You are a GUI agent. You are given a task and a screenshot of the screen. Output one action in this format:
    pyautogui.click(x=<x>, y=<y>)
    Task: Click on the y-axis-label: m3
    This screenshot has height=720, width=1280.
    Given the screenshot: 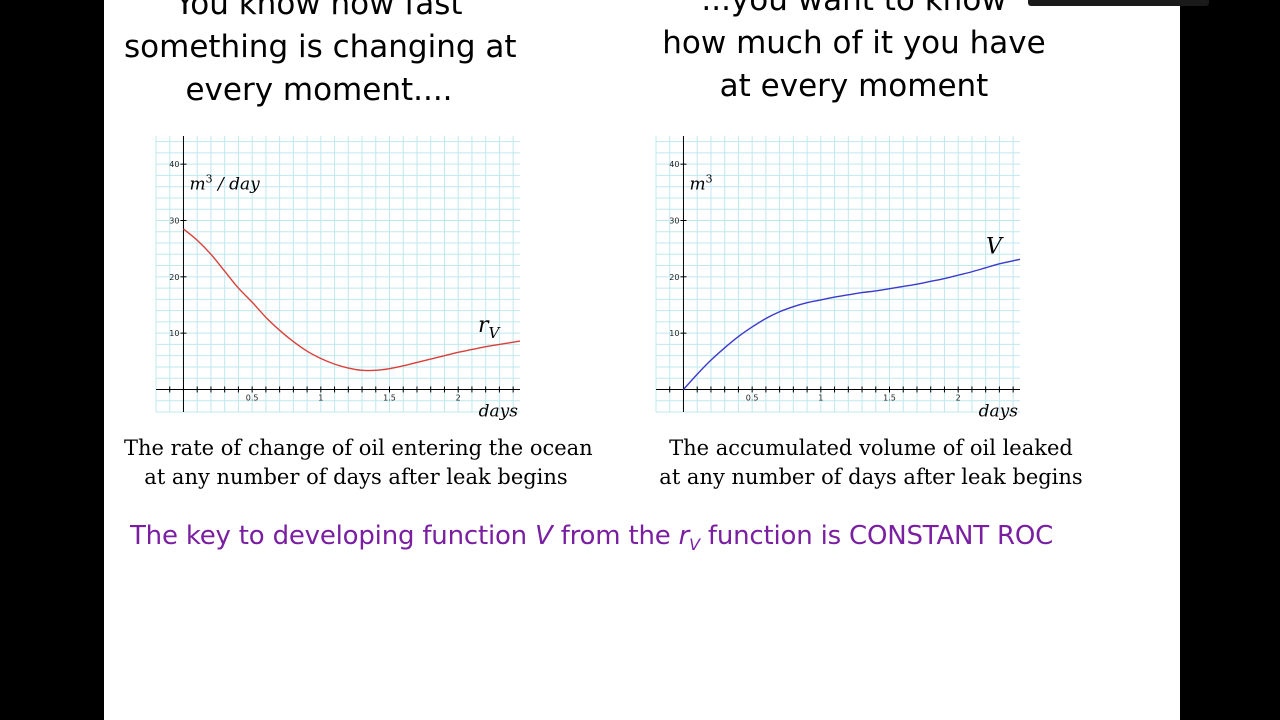 What is the action you would take?
    pyautogui.click(x=700, y=184)
    